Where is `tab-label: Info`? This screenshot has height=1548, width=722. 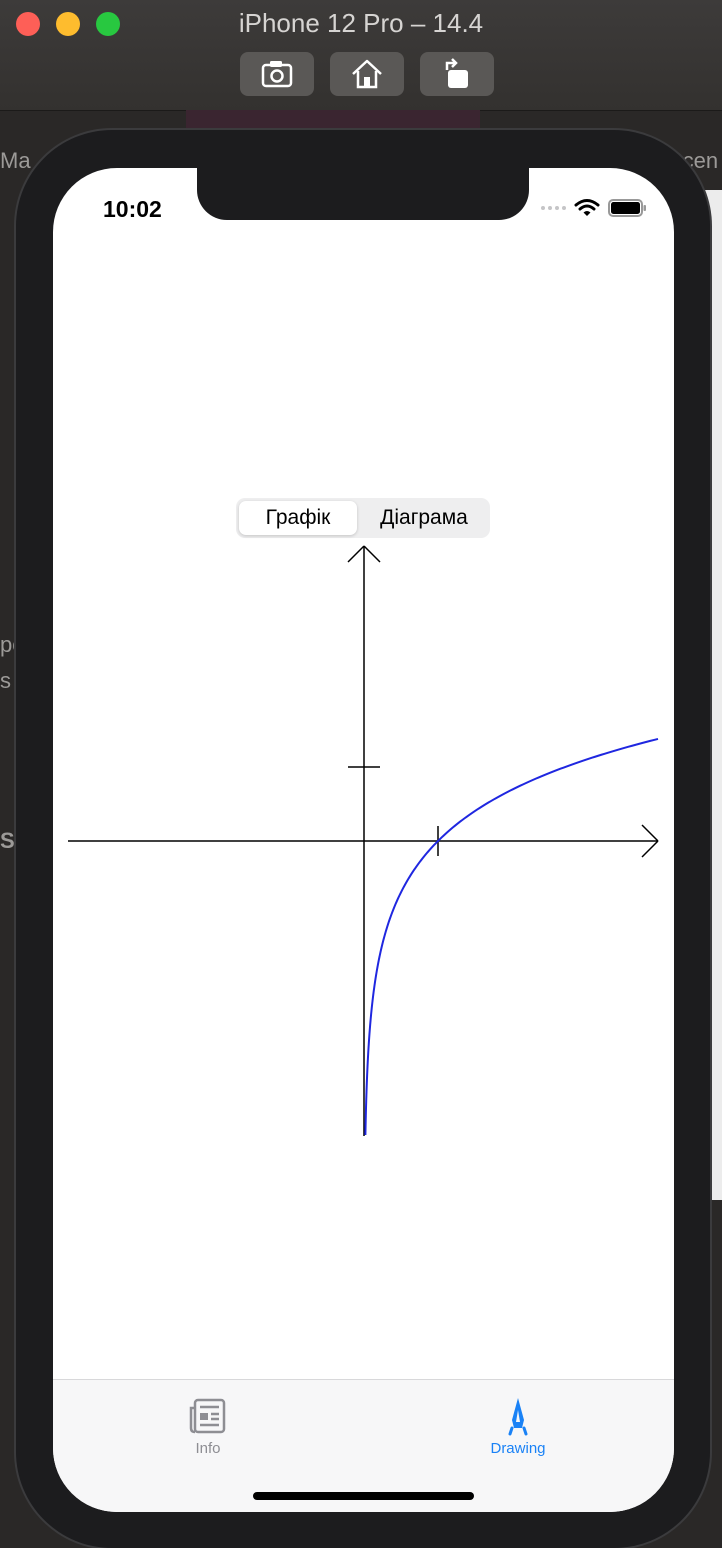
tab-label: Info is located at coordinates (208, 1448).